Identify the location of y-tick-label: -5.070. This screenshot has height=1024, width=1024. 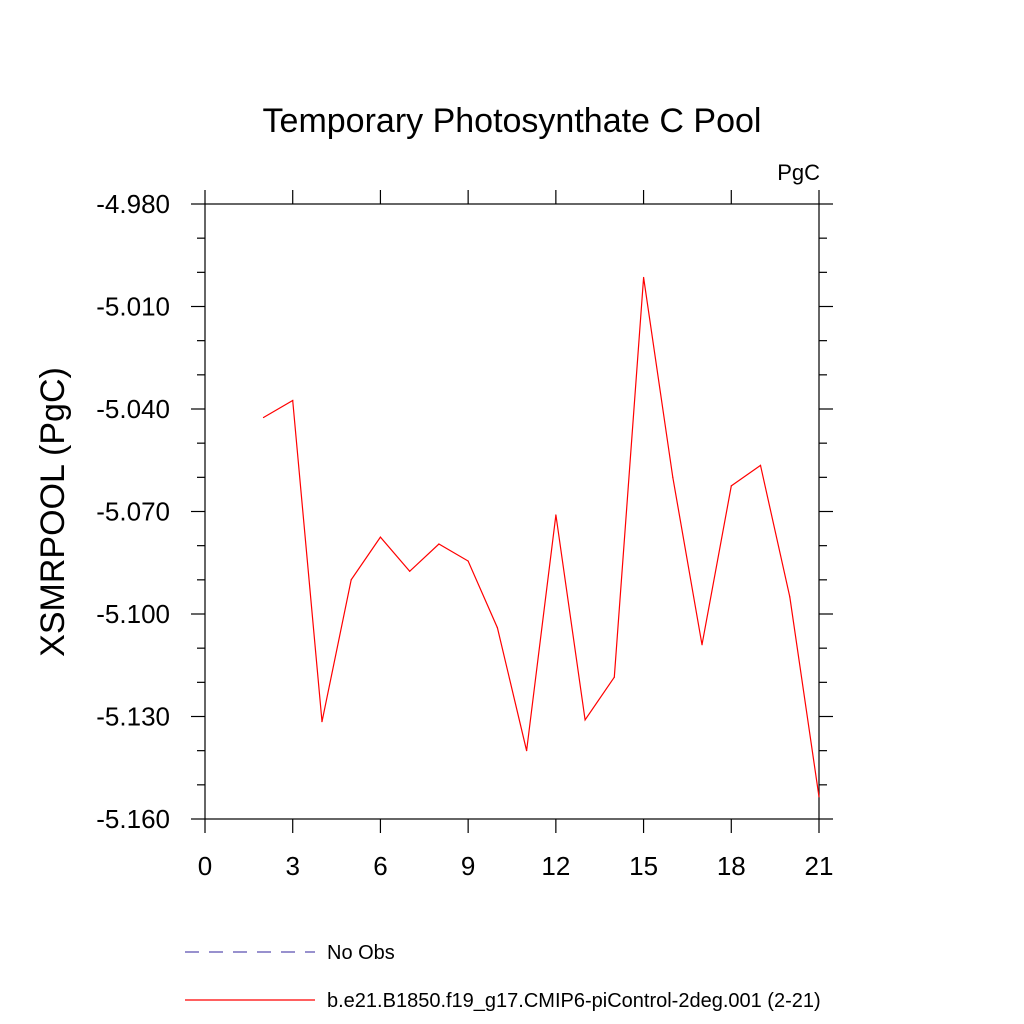
(133, 512).